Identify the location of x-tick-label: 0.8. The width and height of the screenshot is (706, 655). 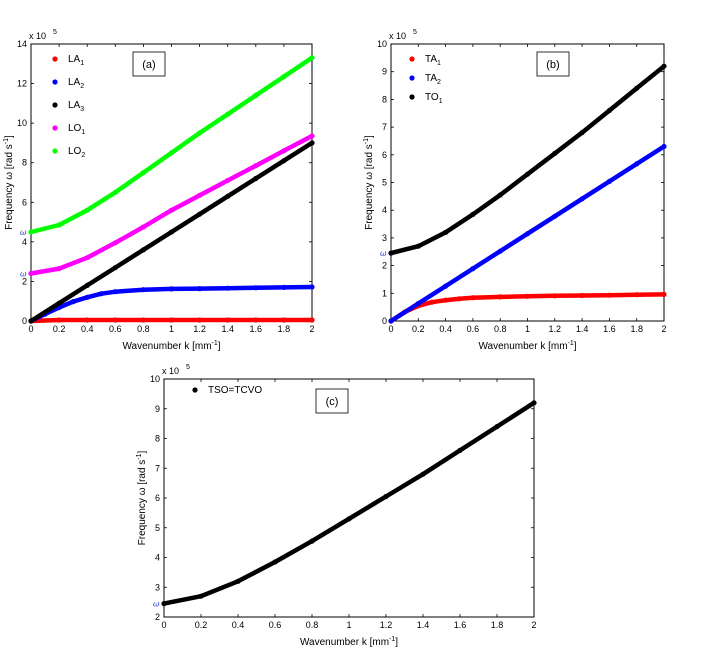
(143, 329).